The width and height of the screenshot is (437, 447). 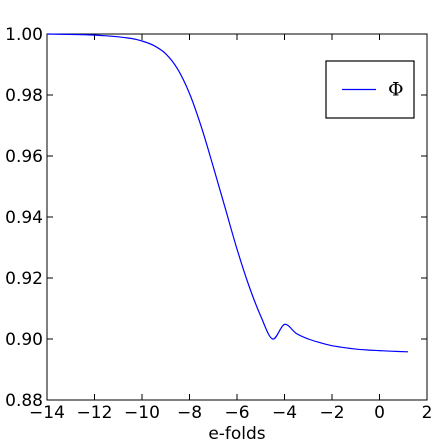 What do you see at coordinates (24, 401) in the screenshot?
I see `y-tick-label: 0.88` at bounding box center [24, 401].